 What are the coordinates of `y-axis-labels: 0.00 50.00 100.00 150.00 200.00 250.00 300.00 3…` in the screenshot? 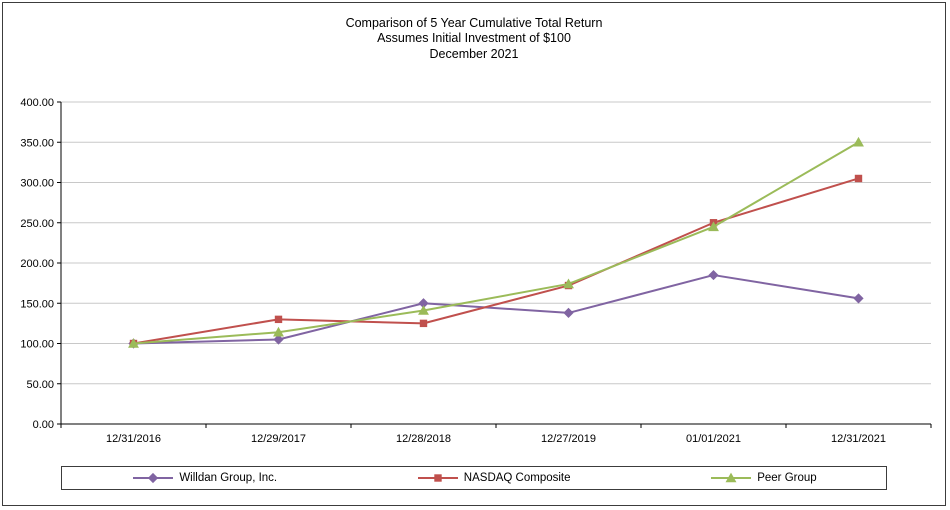 It's located at (40, 264).